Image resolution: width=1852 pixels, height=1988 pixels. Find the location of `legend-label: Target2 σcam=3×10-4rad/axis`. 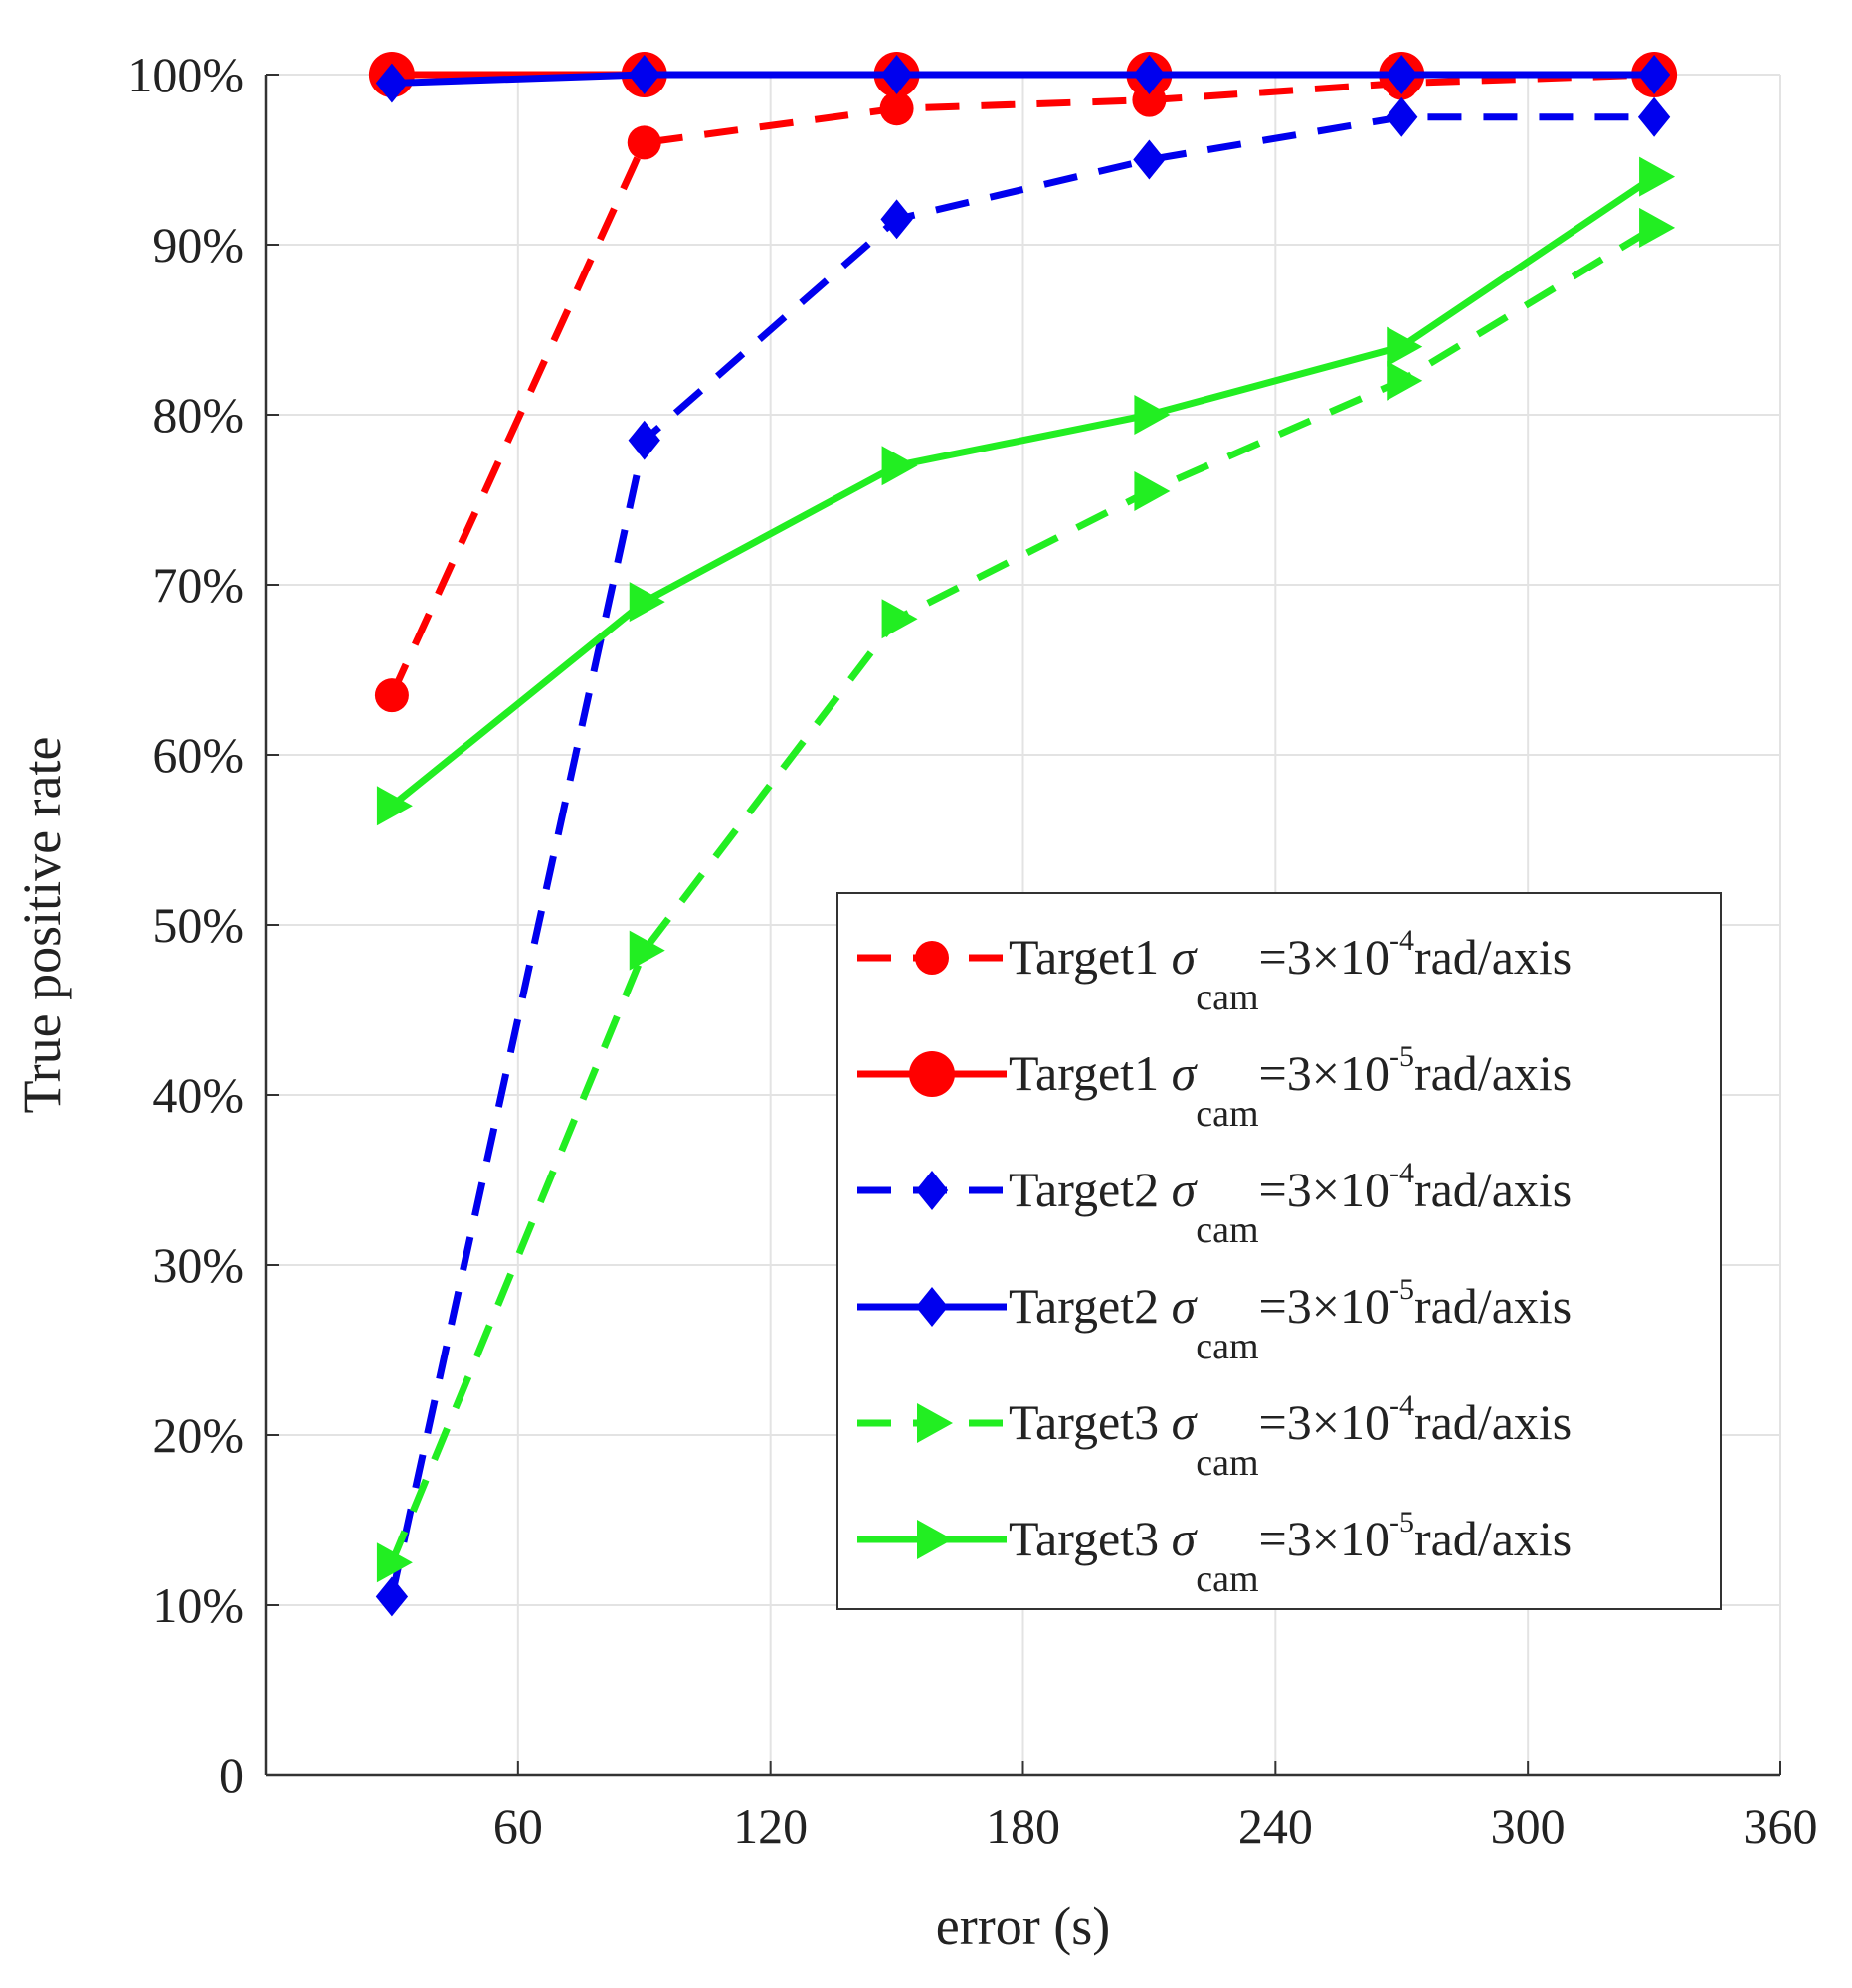

legend-label: Target2 σcam=3×10-4rad/axis is located at coordinates (1290, 1204).